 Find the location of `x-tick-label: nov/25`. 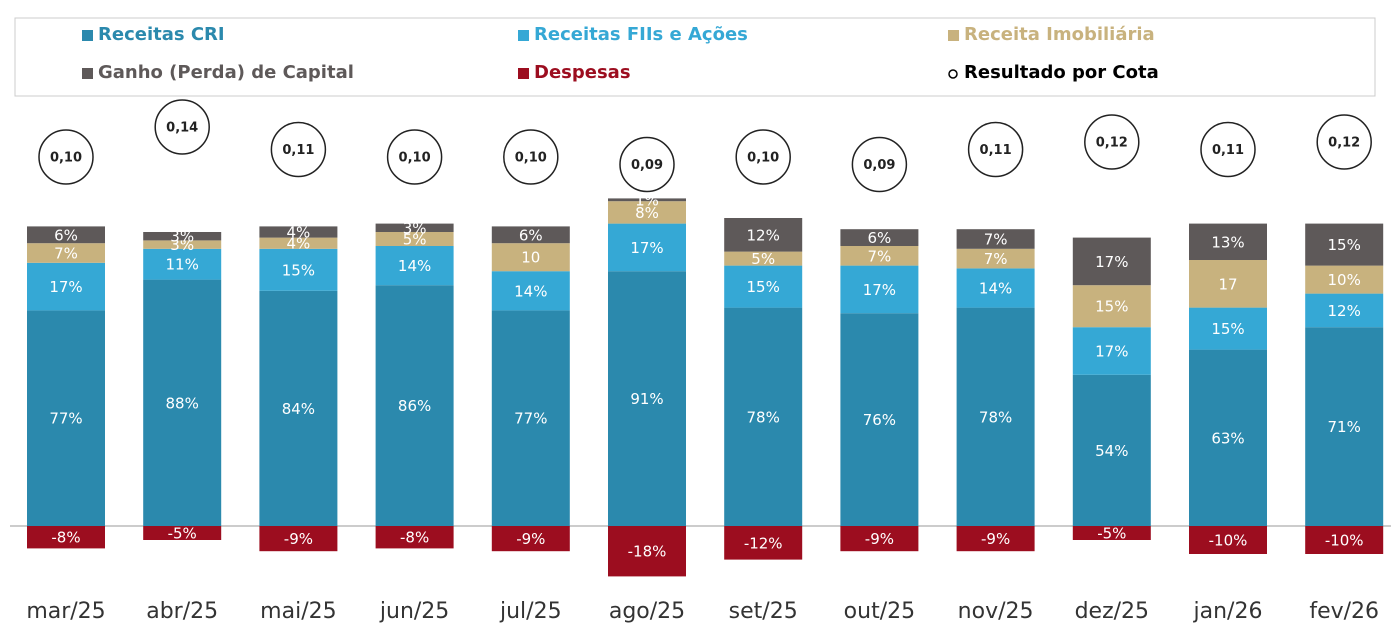

x-tick-label: nov/25 is located at coordinates (996, 611).